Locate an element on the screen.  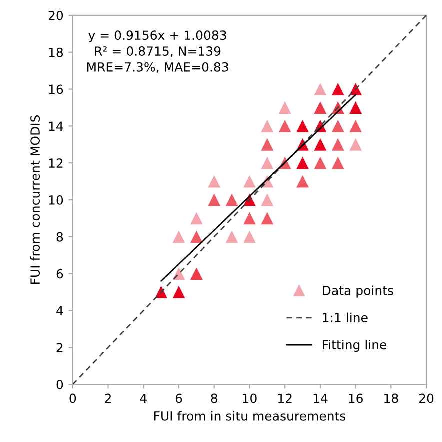
y-tick-label: 20 is located at coordinates (56, 15).